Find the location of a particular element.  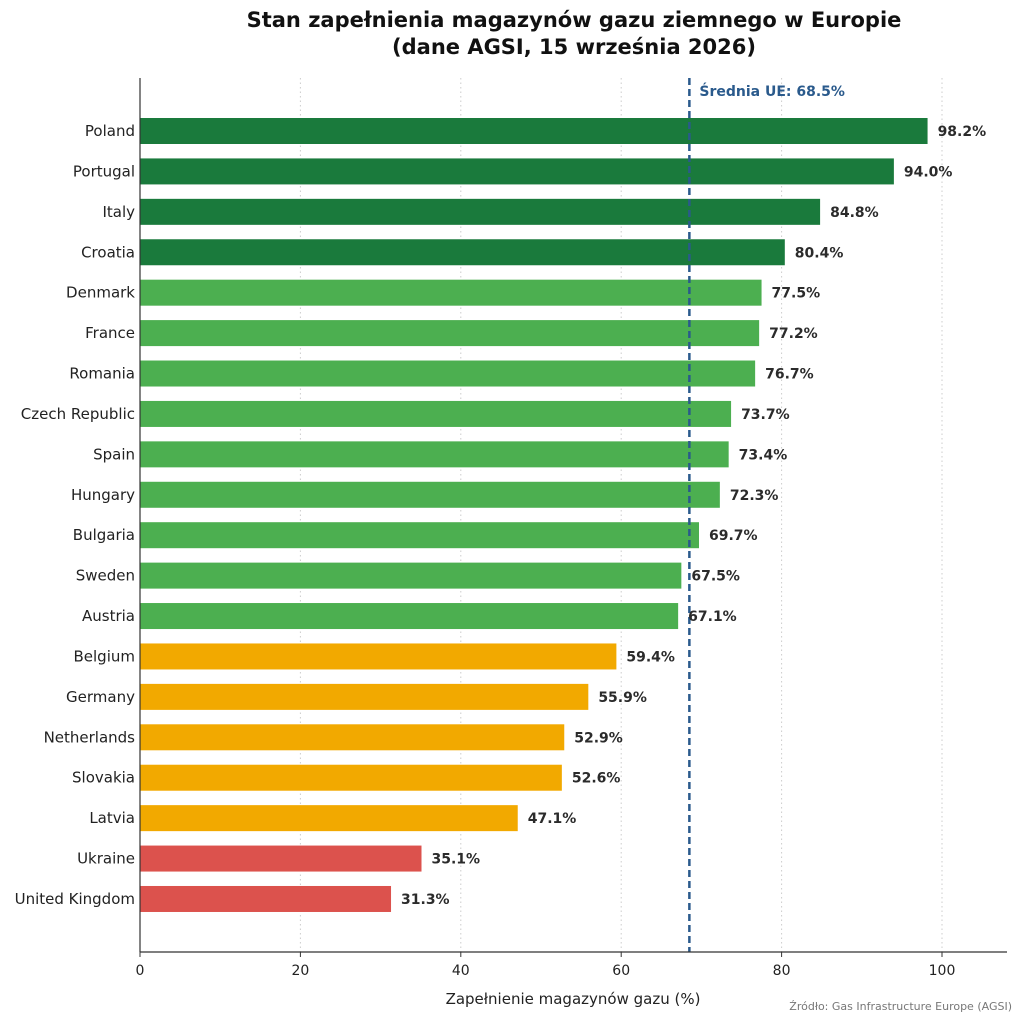

bar-slovakia is located at coordinates (351, 777).